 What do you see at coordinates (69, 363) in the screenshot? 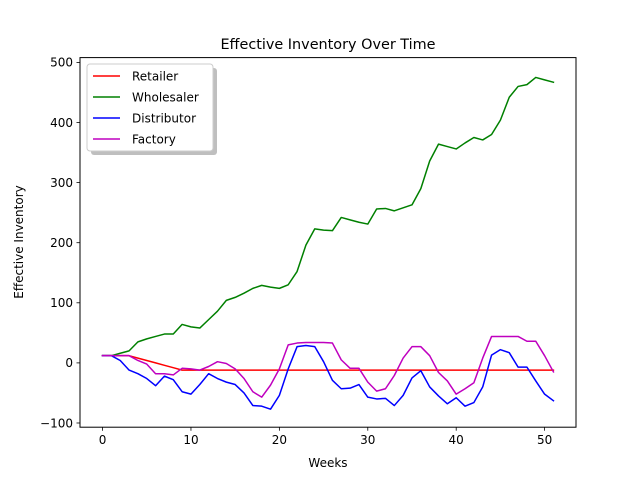
I see `y-tick-label: 0` at bounding box center [69, 363].